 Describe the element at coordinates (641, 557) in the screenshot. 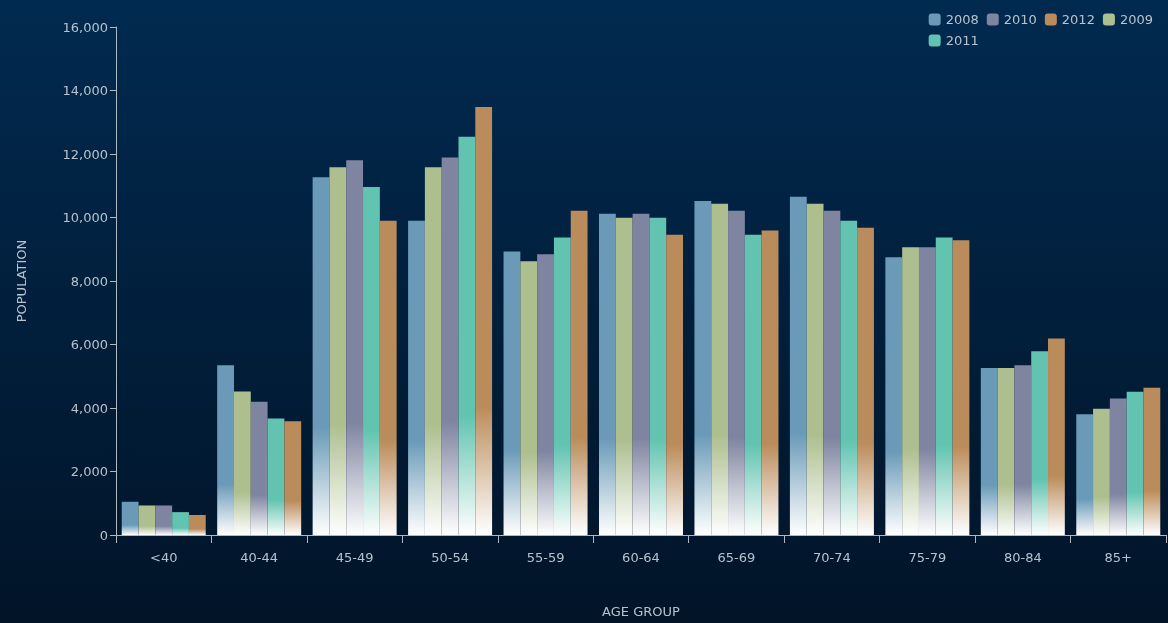

I see `x-tick-label: 60-64` at that location.